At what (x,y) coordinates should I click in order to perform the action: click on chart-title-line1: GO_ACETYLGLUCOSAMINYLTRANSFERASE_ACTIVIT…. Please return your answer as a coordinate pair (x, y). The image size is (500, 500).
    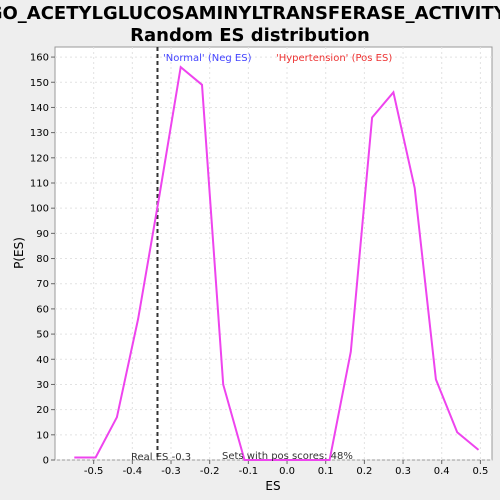
    Looking at the image, I should click on (250, 13).